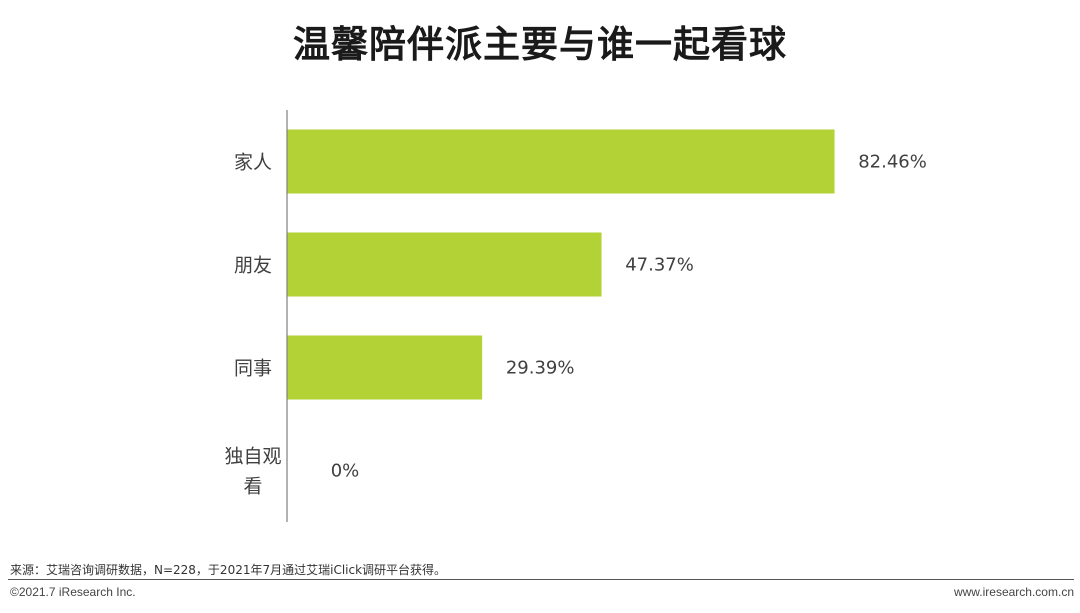  Describe the element at coordinates (252, 457) in the screenshot. I see `category-label-3-0: 独自观` at that location.